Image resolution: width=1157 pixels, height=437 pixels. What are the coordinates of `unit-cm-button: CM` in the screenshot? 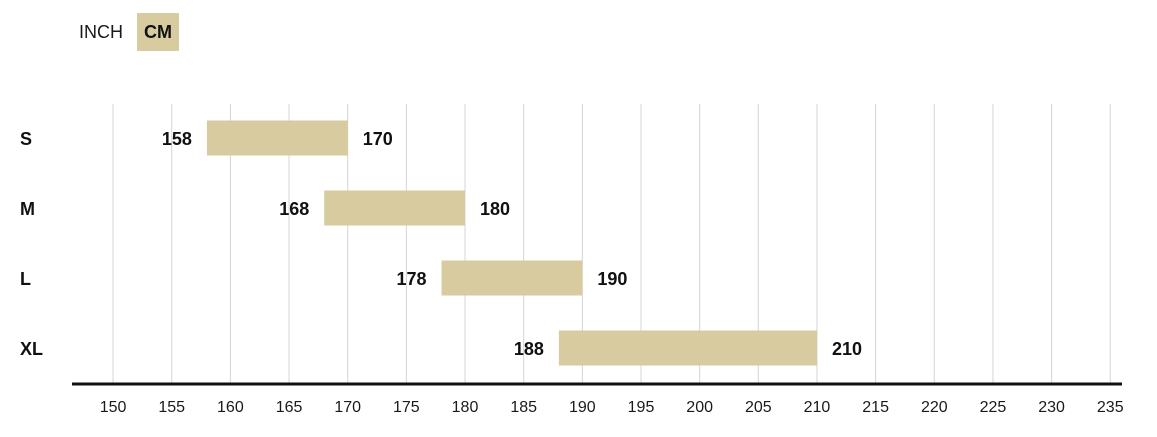 It's located at (158, 32).